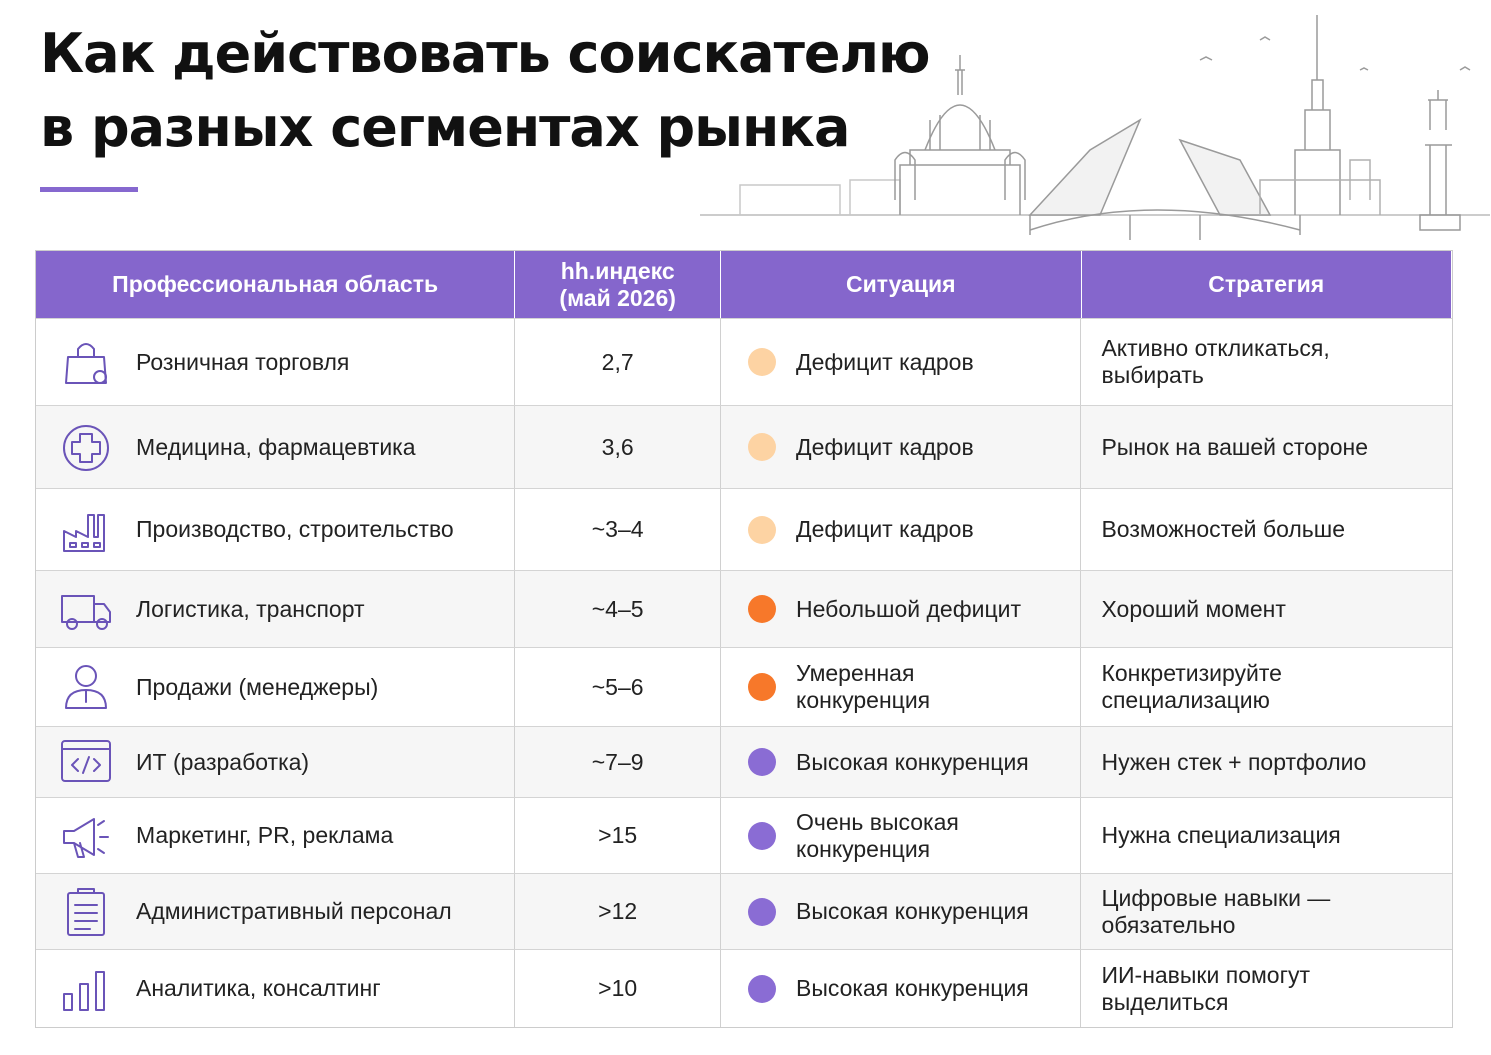 This screenshot has width=1491, height=1055. I want to click on area-cell: Маркетинг, PR, реклама, so click(276, 835).